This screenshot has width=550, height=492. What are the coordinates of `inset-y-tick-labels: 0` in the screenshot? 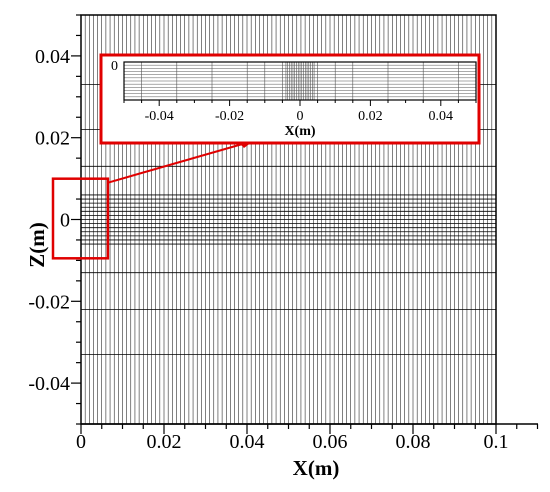 It's located at (114, 66).